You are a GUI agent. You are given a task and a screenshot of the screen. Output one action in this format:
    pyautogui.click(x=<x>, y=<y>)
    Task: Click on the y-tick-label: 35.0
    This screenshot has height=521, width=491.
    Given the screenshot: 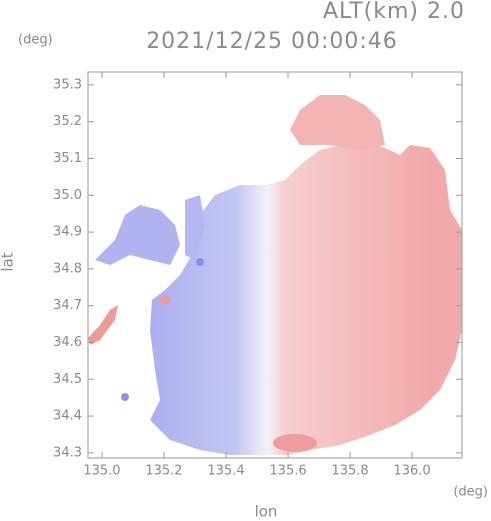 What is the action you would take?
    pyautogui.click(x=67, y=195)
    